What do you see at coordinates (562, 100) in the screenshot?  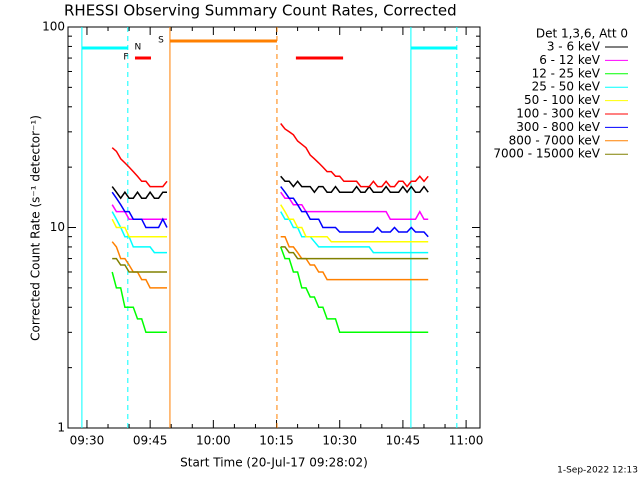 I see `legend-label: 50 - 100 keV` at bounding box center [562, 100].